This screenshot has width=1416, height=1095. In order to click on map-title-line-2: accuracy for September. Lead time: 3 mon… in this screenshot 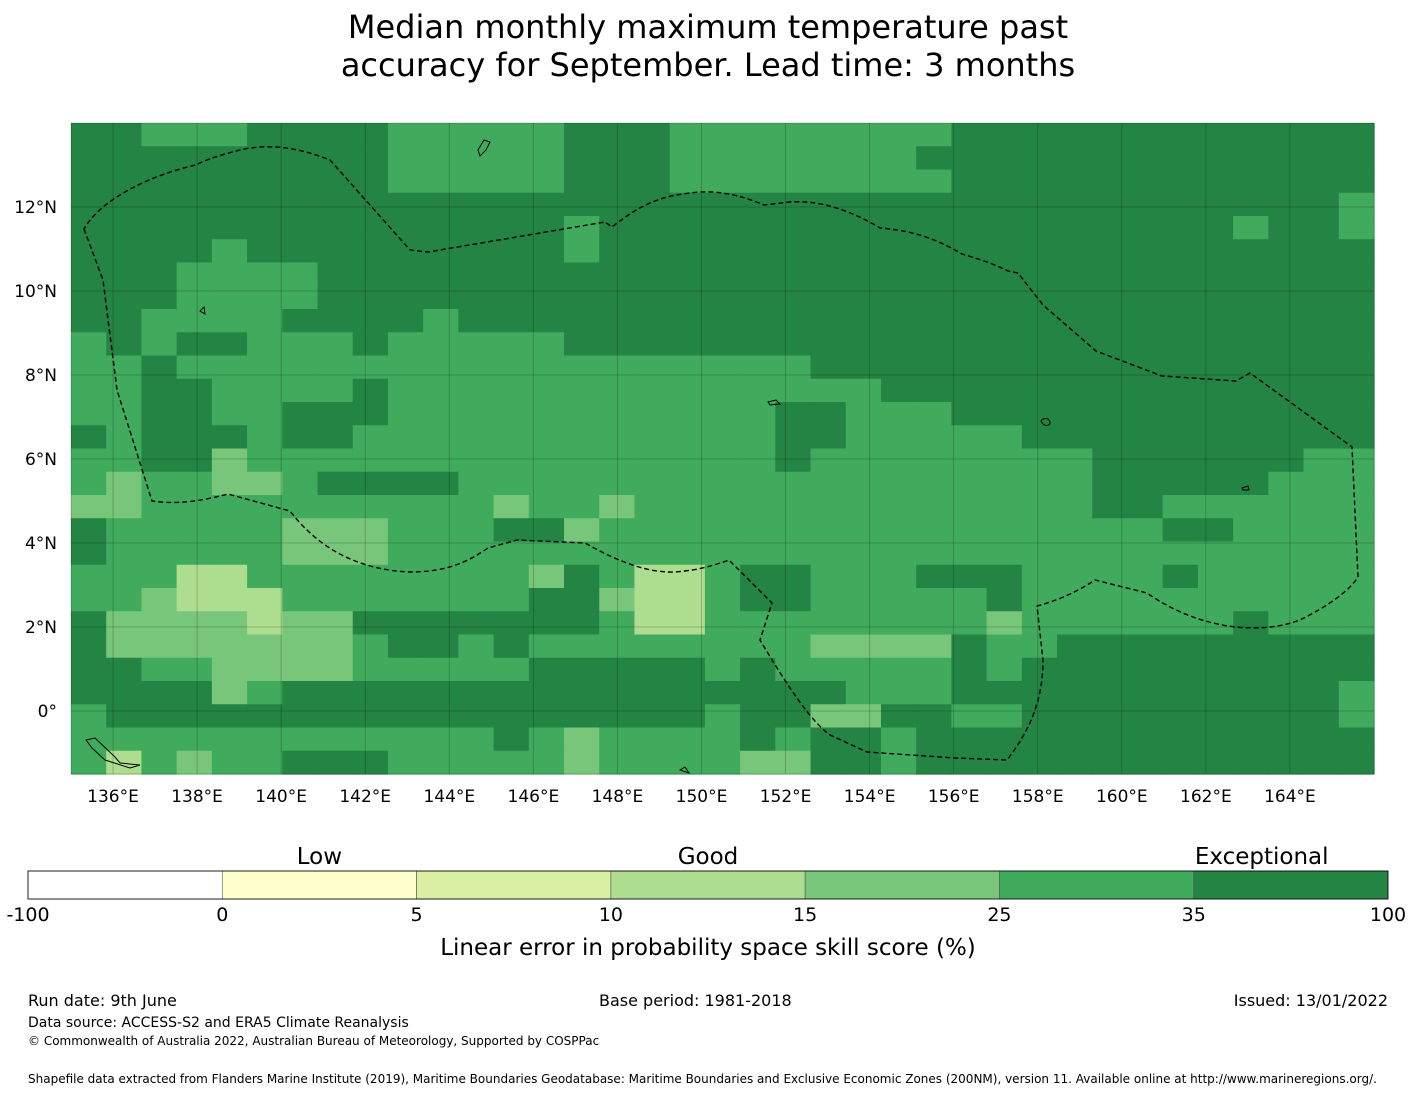, I will do `click(708, 65)`.